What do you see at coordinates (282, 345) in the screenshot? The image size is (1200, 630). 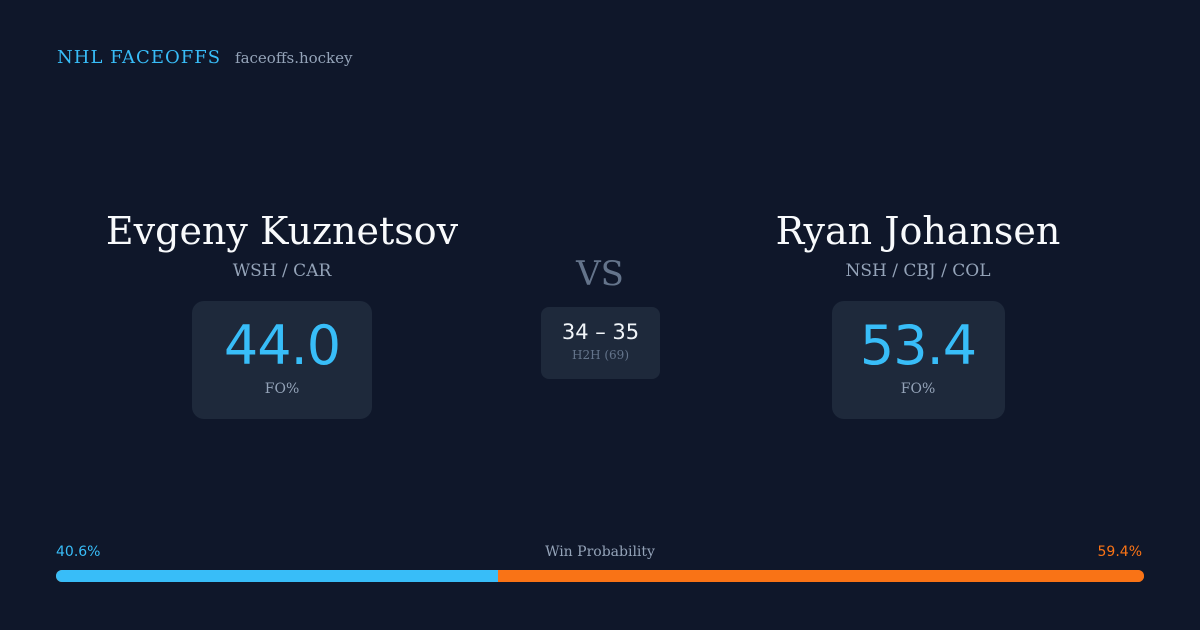 I see `player-left-fo-value: 44.0` at bounding box center [282, 345].